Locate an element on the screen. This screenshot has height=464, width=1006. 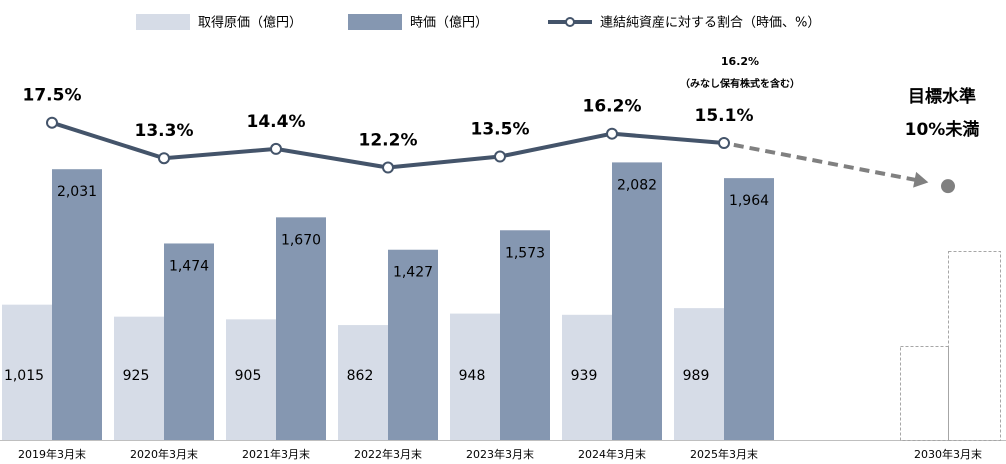
bar-value-label: 925 is located at coordinates (136, 376).